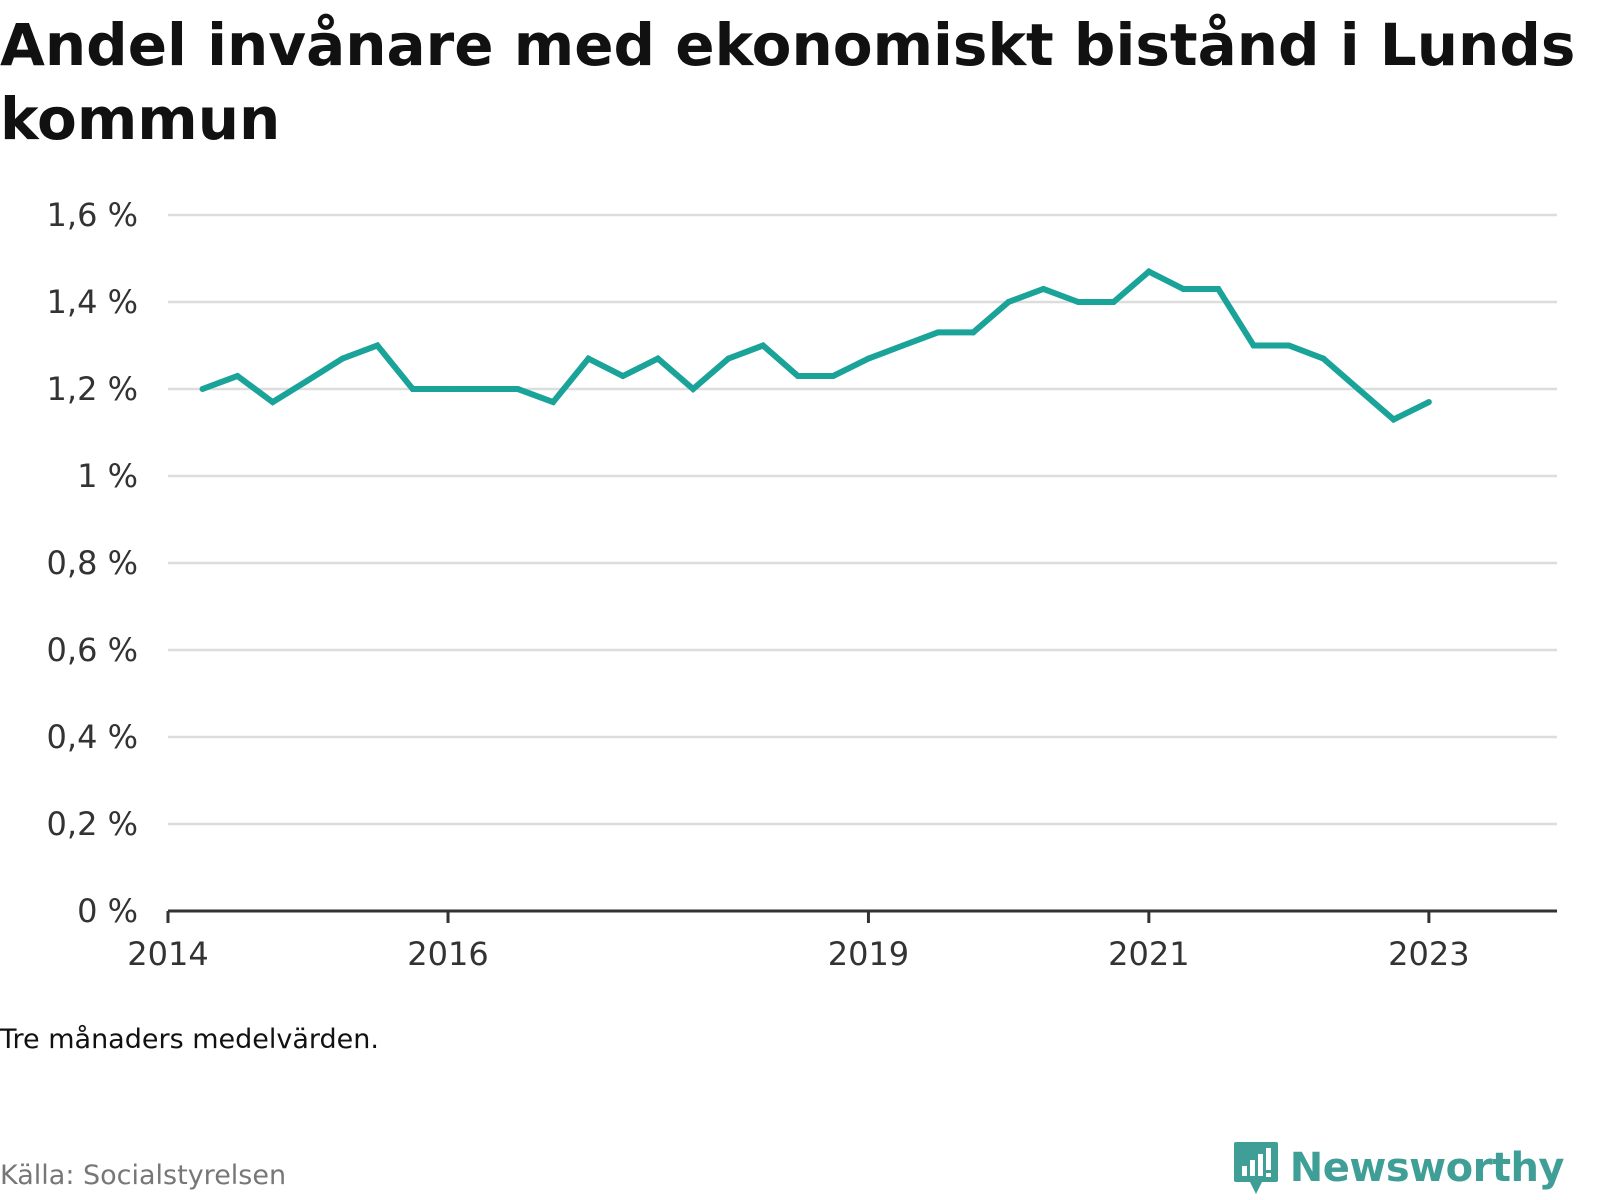 The width and height of the screenshot is (1600, 1200). I want to click on x-tick-label: 2021, so click(1148, 954).